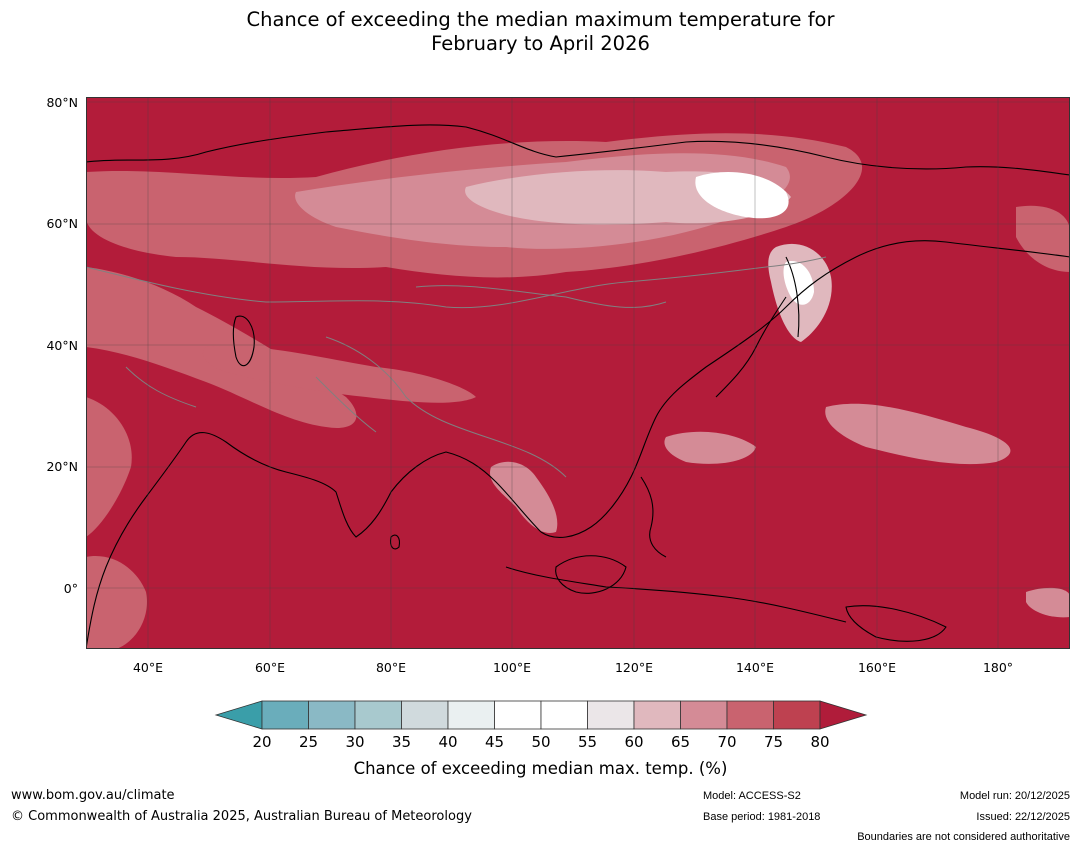 The image size is (1081, 850). Describe the element at coordinates (727, 742) in the screenshot. I see `colorbar-tick-label: 70` at that location.